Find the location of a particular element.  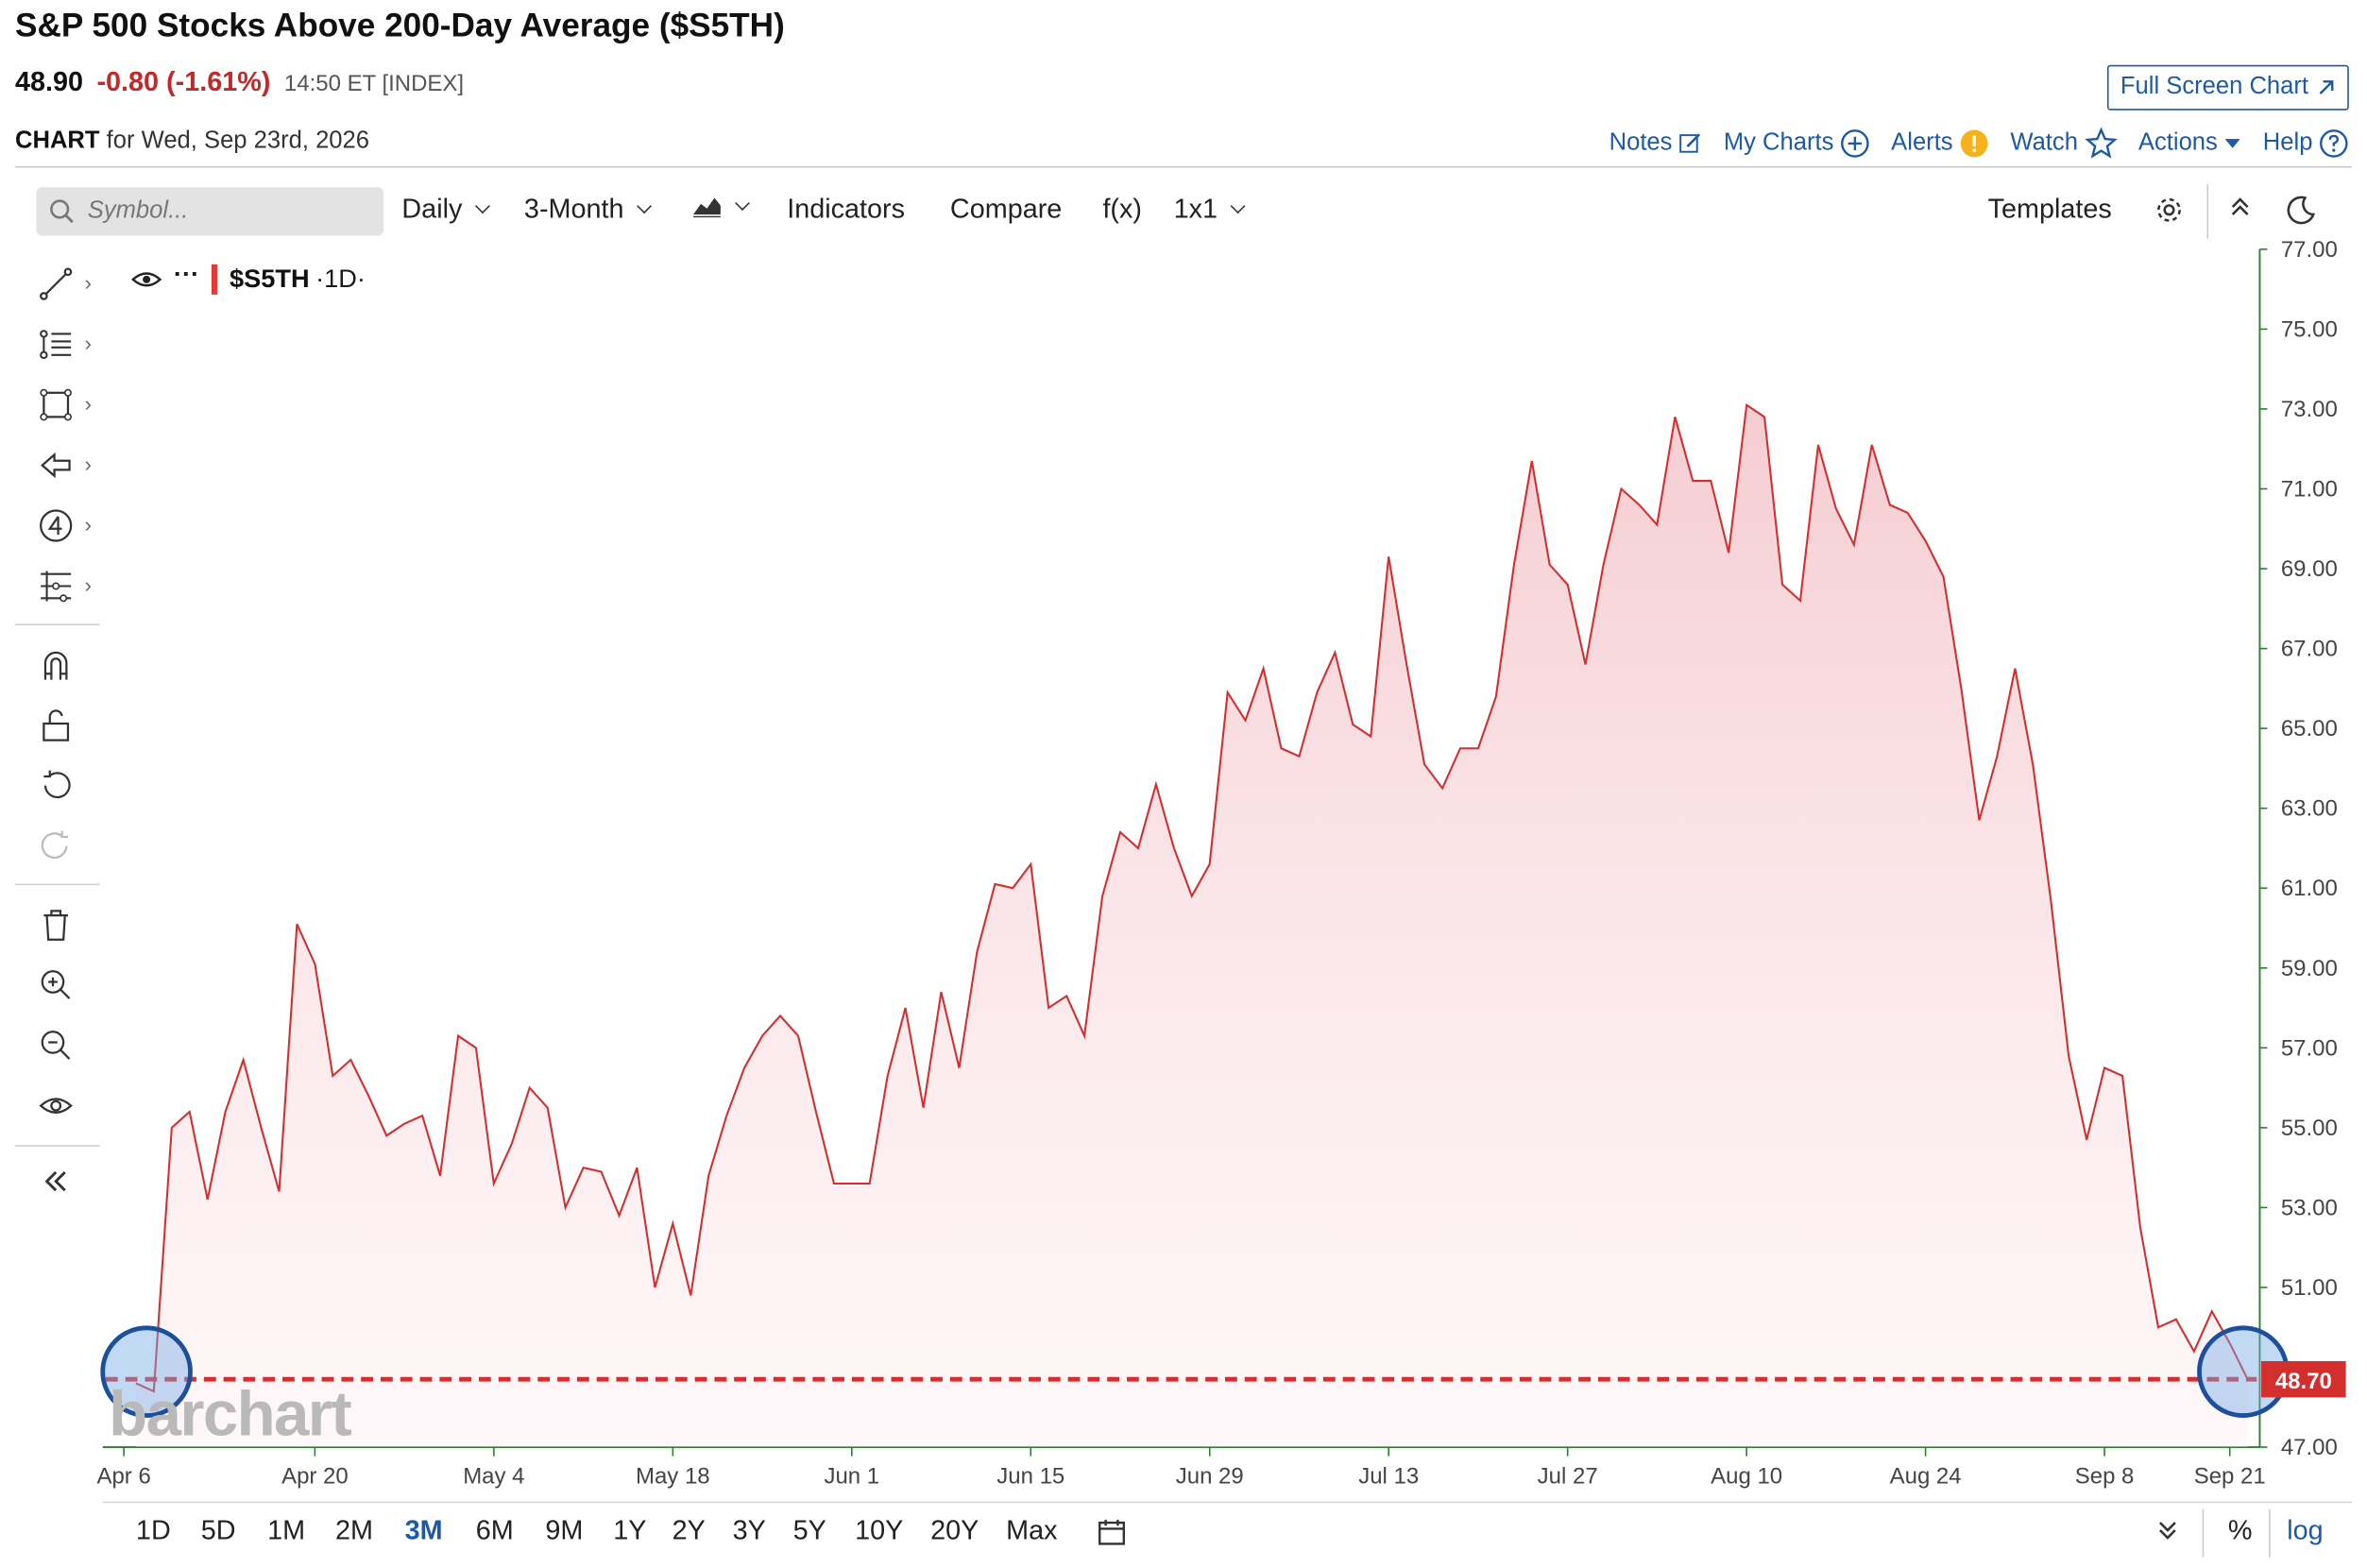

magnet-icon is located at coordinates (55, 665).